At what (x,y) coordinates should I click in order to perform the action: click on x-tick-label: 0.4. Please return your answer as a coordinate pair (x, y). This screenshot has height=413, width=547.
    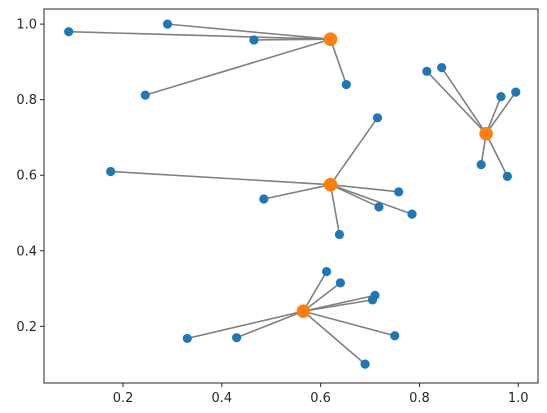
    Looking at the image, I should click on (221, 398).